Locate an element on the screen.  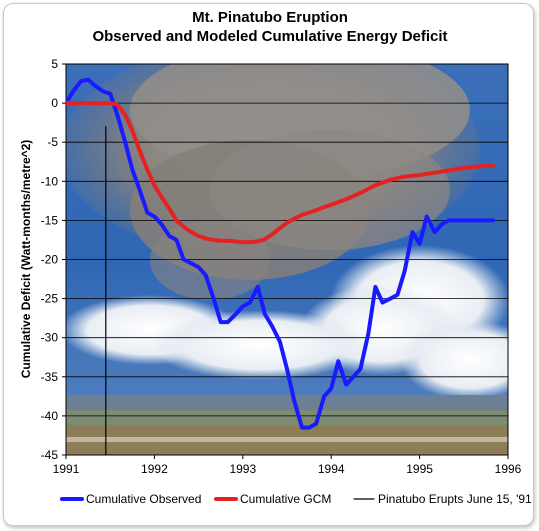
y-tick-label-9: -40 is located at coordinates (50, 416).